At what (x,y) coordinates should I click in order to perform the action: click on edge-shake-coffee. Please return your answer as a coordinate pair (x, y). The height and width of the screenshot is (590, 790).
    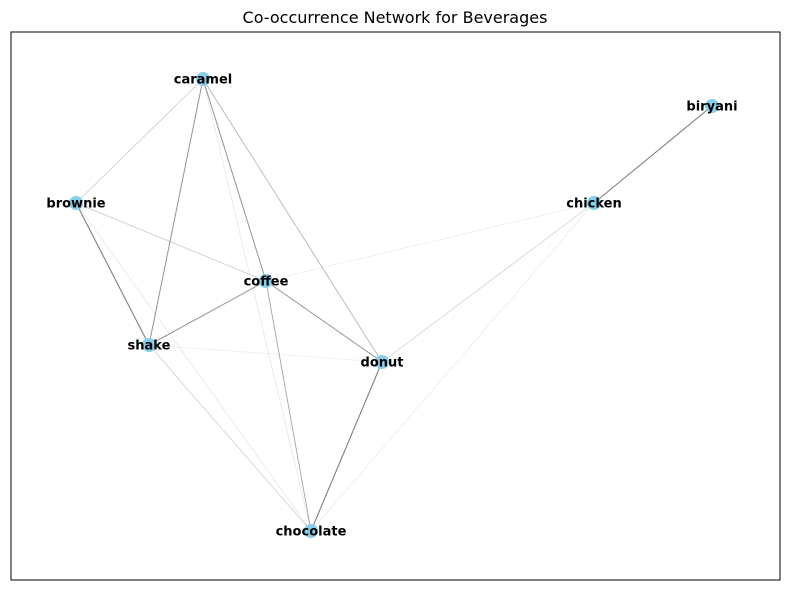
    Looking at the image, I should click on (207, 313).